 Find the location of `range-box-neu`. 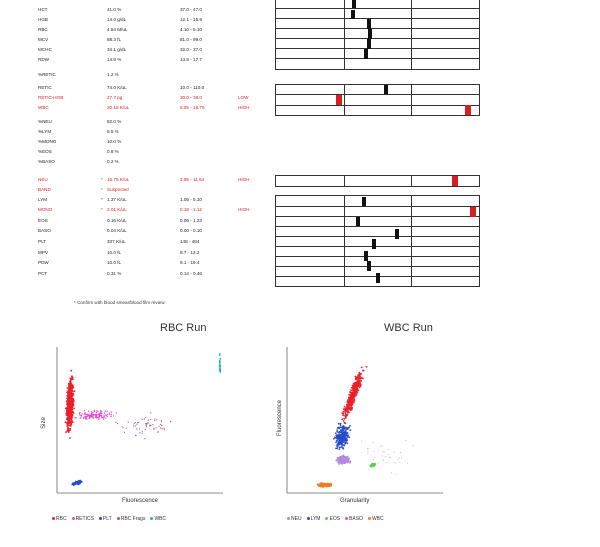

range-box-neu is located at coordinates (377, 181).